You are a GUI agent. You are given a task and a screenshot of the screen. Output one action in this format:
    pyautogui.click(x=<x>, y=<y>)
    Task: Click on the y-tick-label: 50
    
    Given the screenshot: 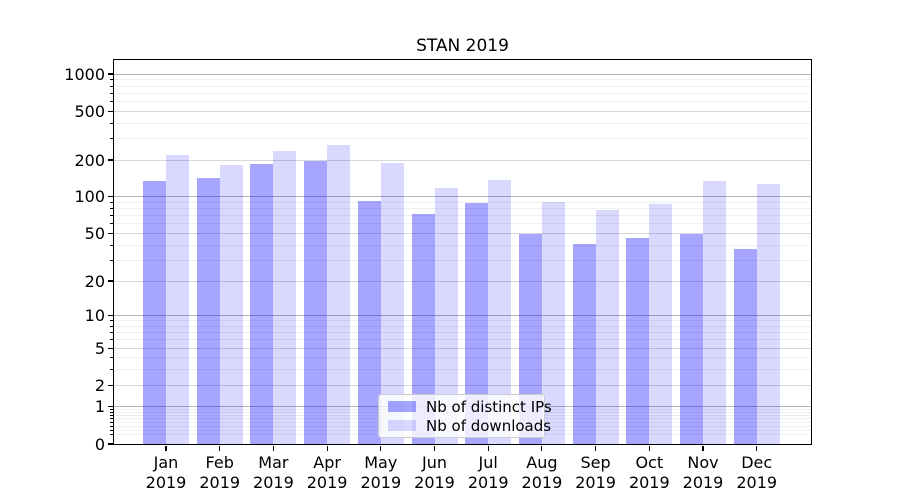 What is the action you would take?
    pyautogui.click(x=94, y=233)
    